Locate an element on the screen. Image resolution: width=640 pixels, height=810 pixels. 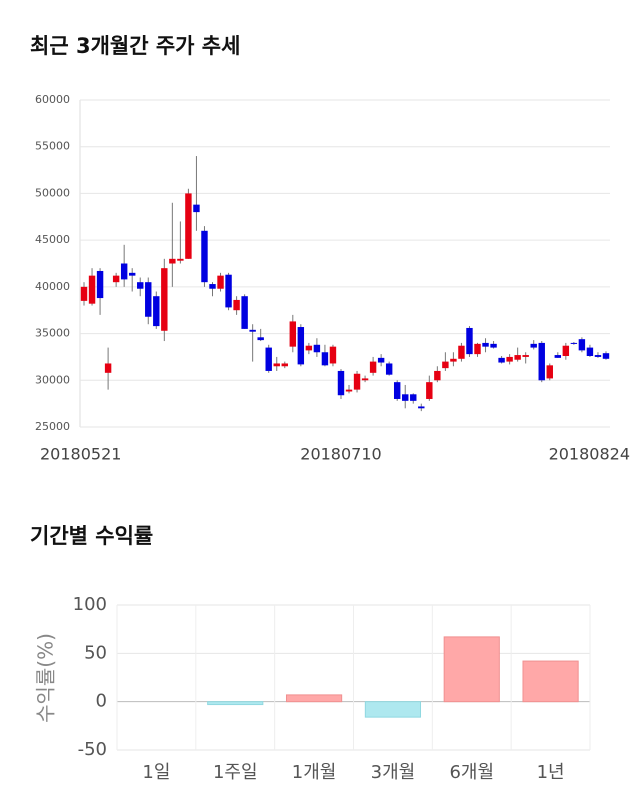
x-tick-label: 3개월 is located at coordinates (393, 772).